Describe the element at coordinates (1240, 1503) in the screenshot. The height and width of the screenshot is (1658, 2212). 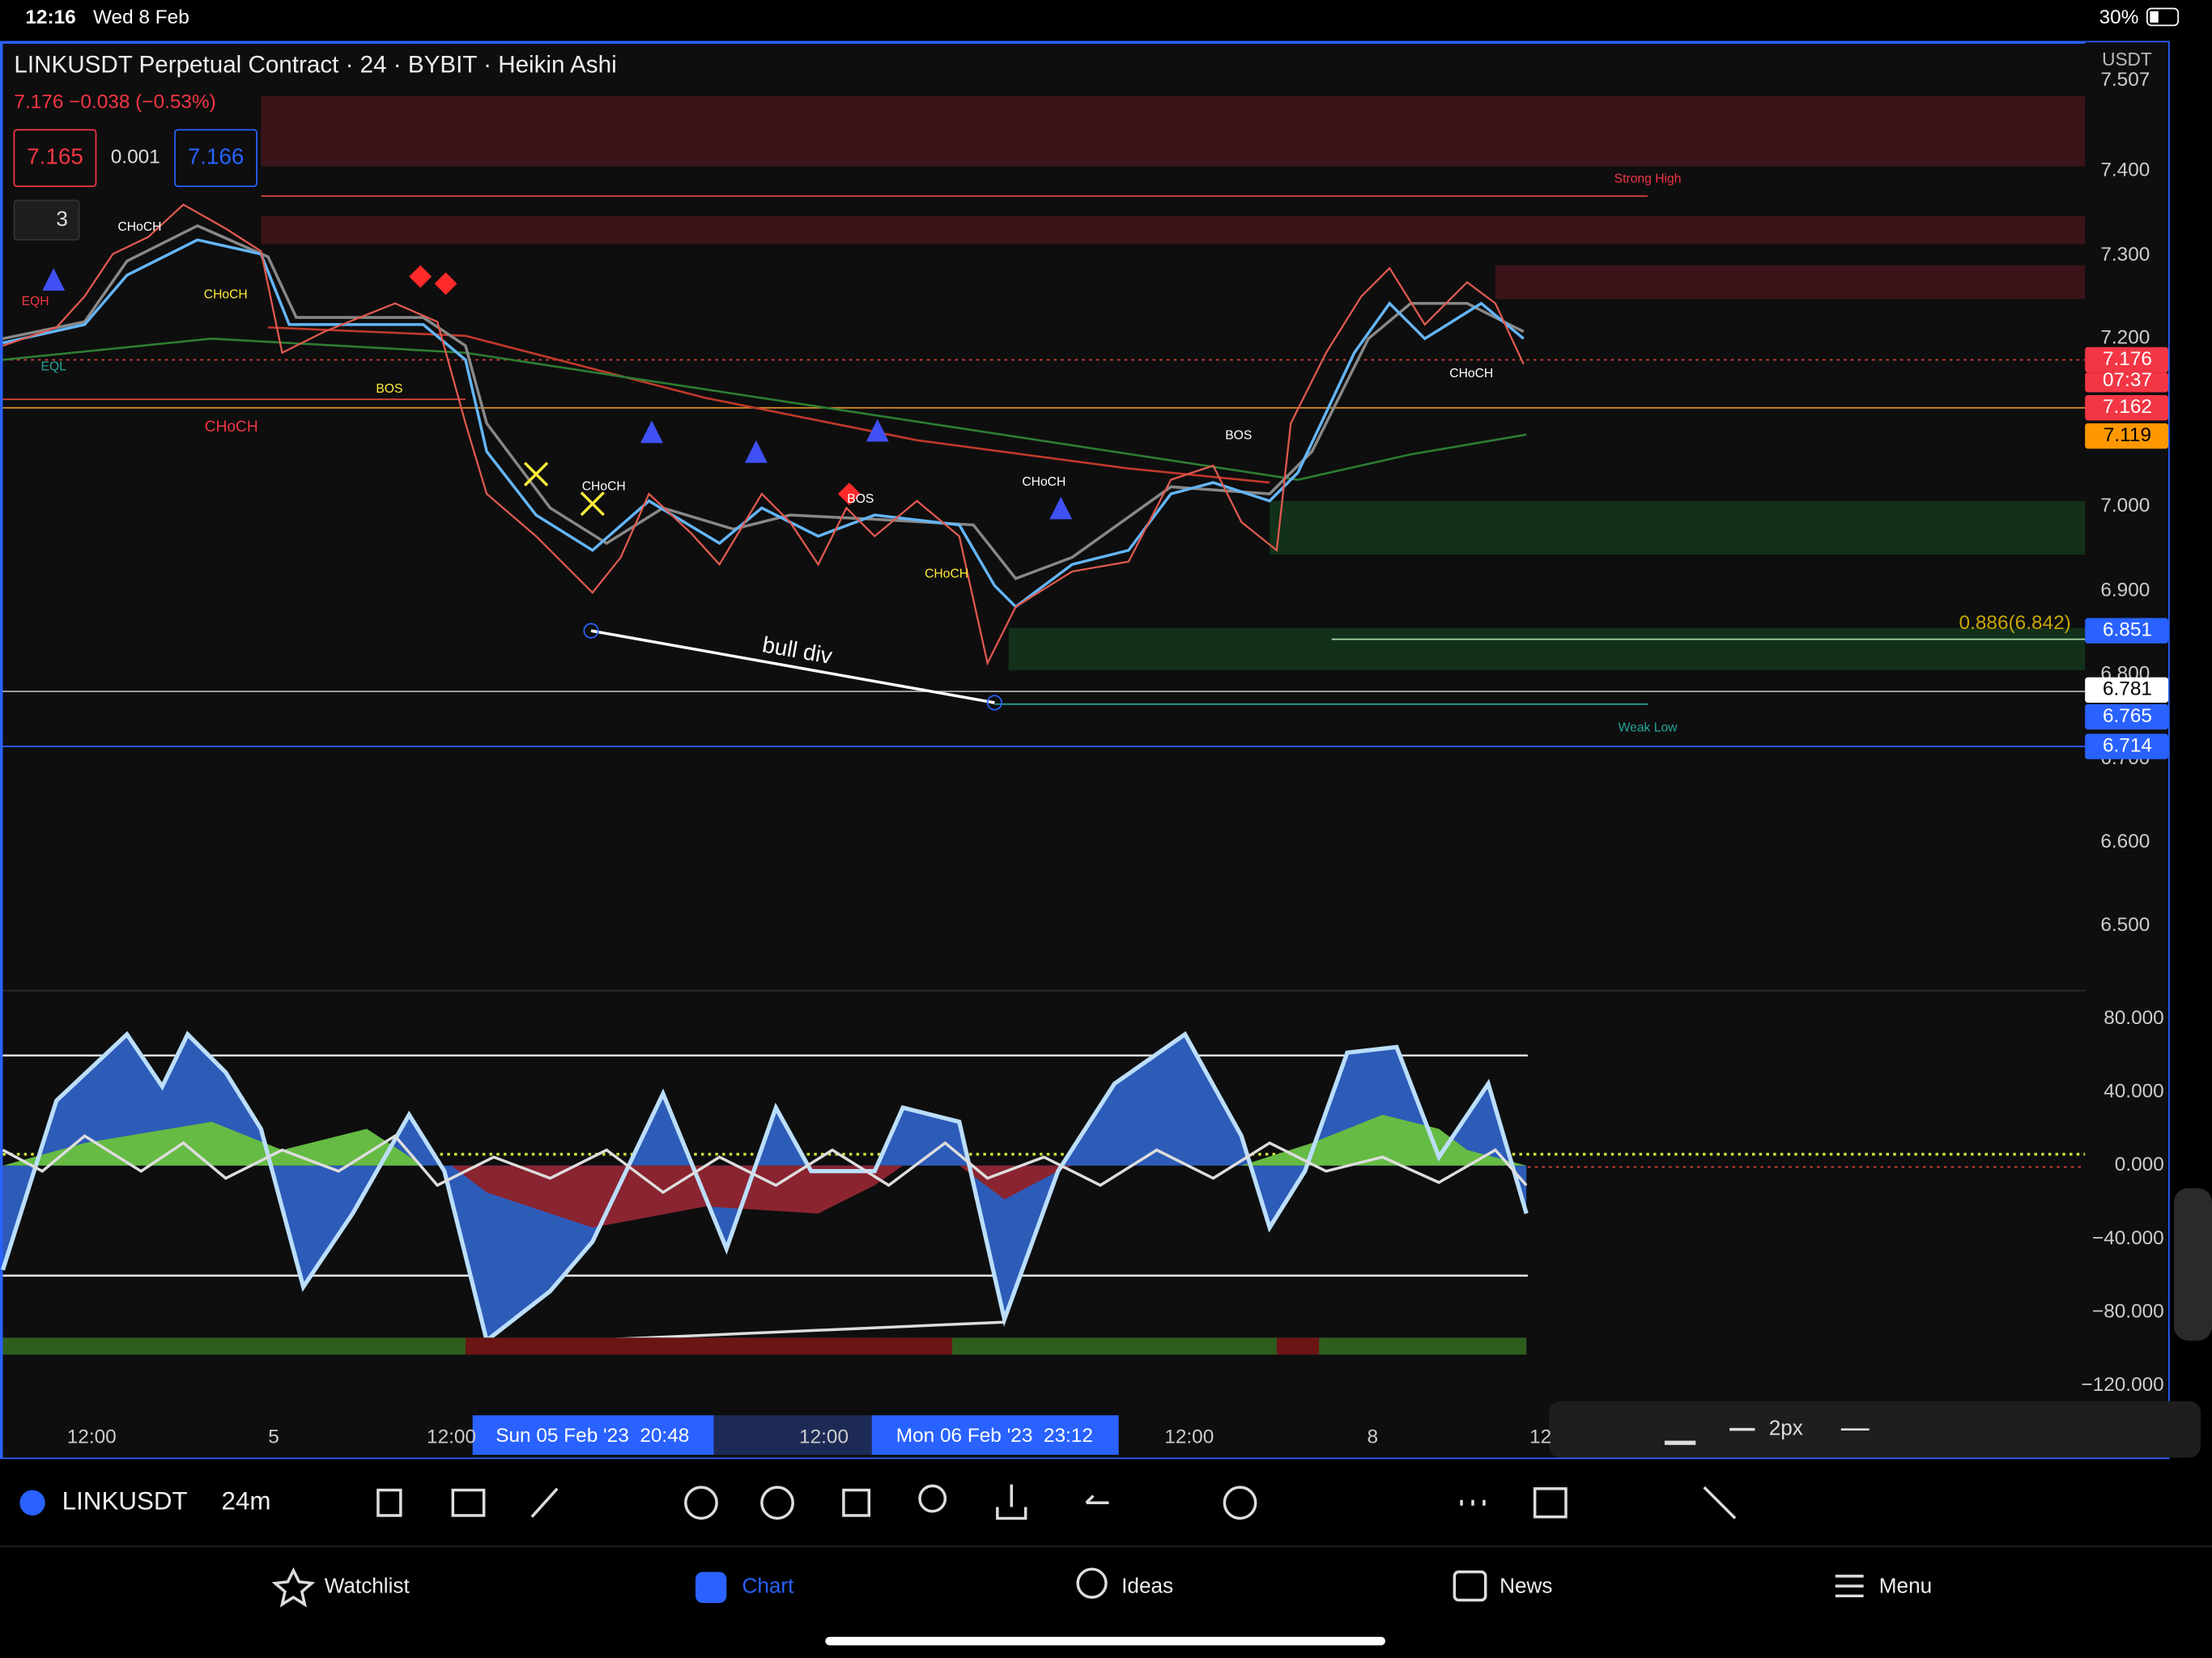
I see `info-button` at that location.